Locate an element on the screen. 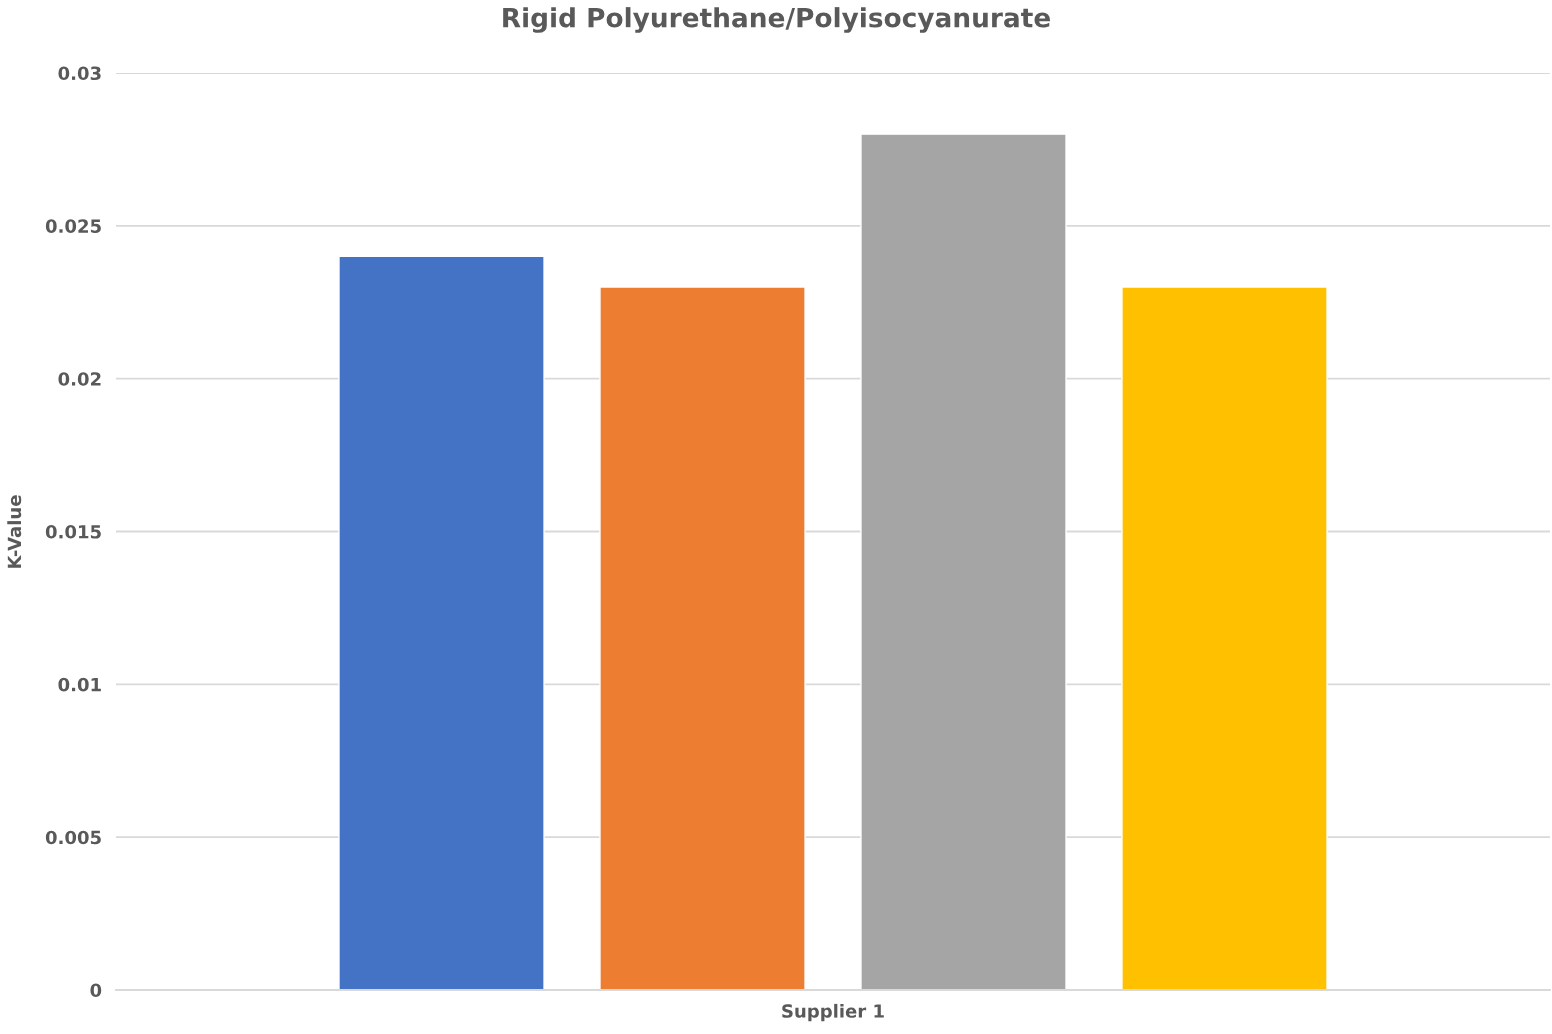  y-tick-label: 0 is located at coordinates (96, 990).